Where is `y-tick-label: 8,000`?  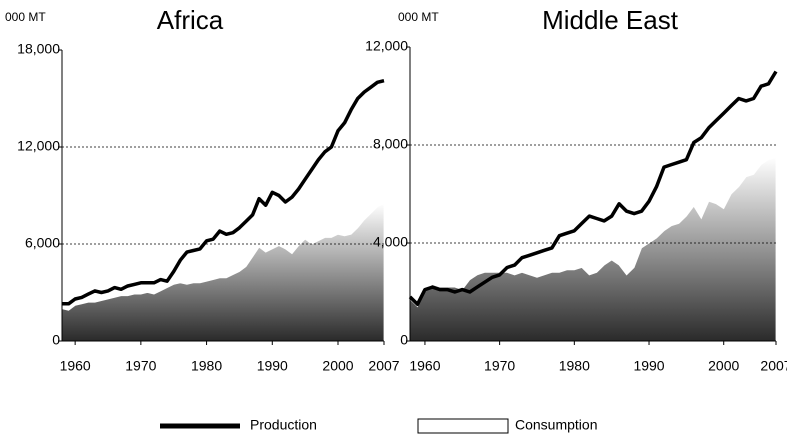
y-tick-label: 8,000 is located at coordinates (390, 144).